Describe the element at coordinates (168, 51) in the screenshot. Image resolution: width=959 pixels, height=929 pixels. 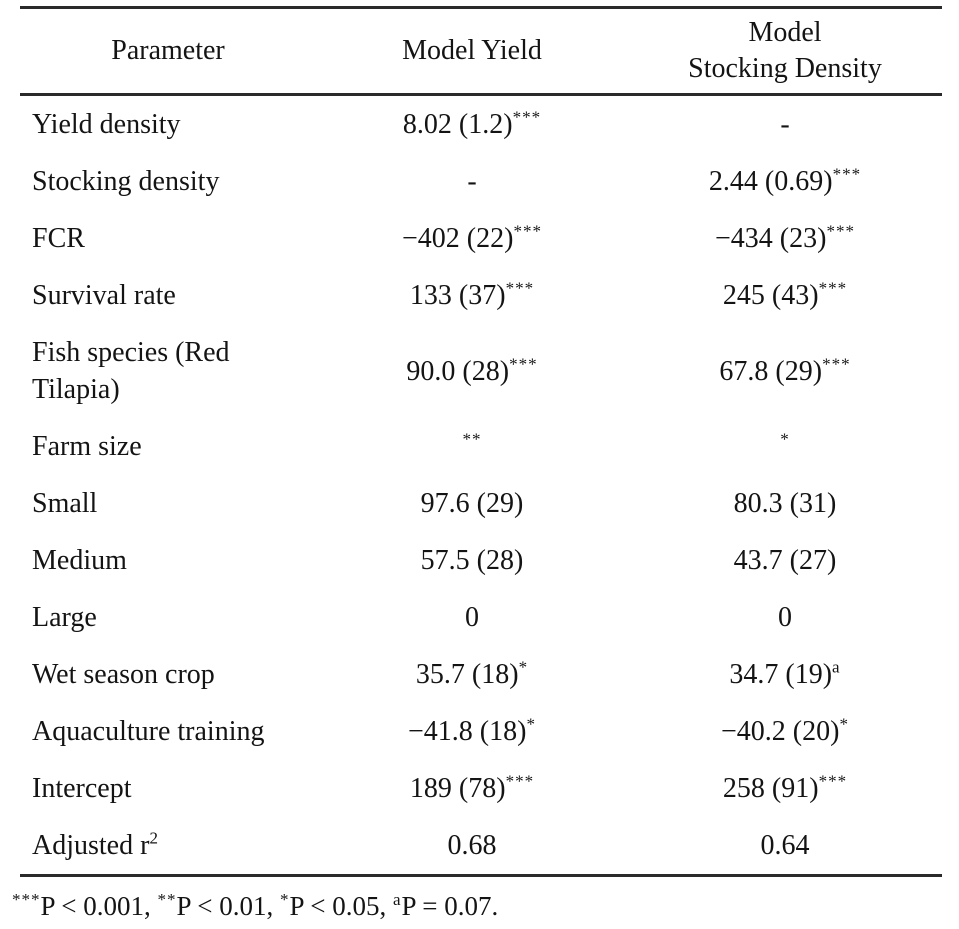
I see `column-header-parameter: Parameter` at that location.